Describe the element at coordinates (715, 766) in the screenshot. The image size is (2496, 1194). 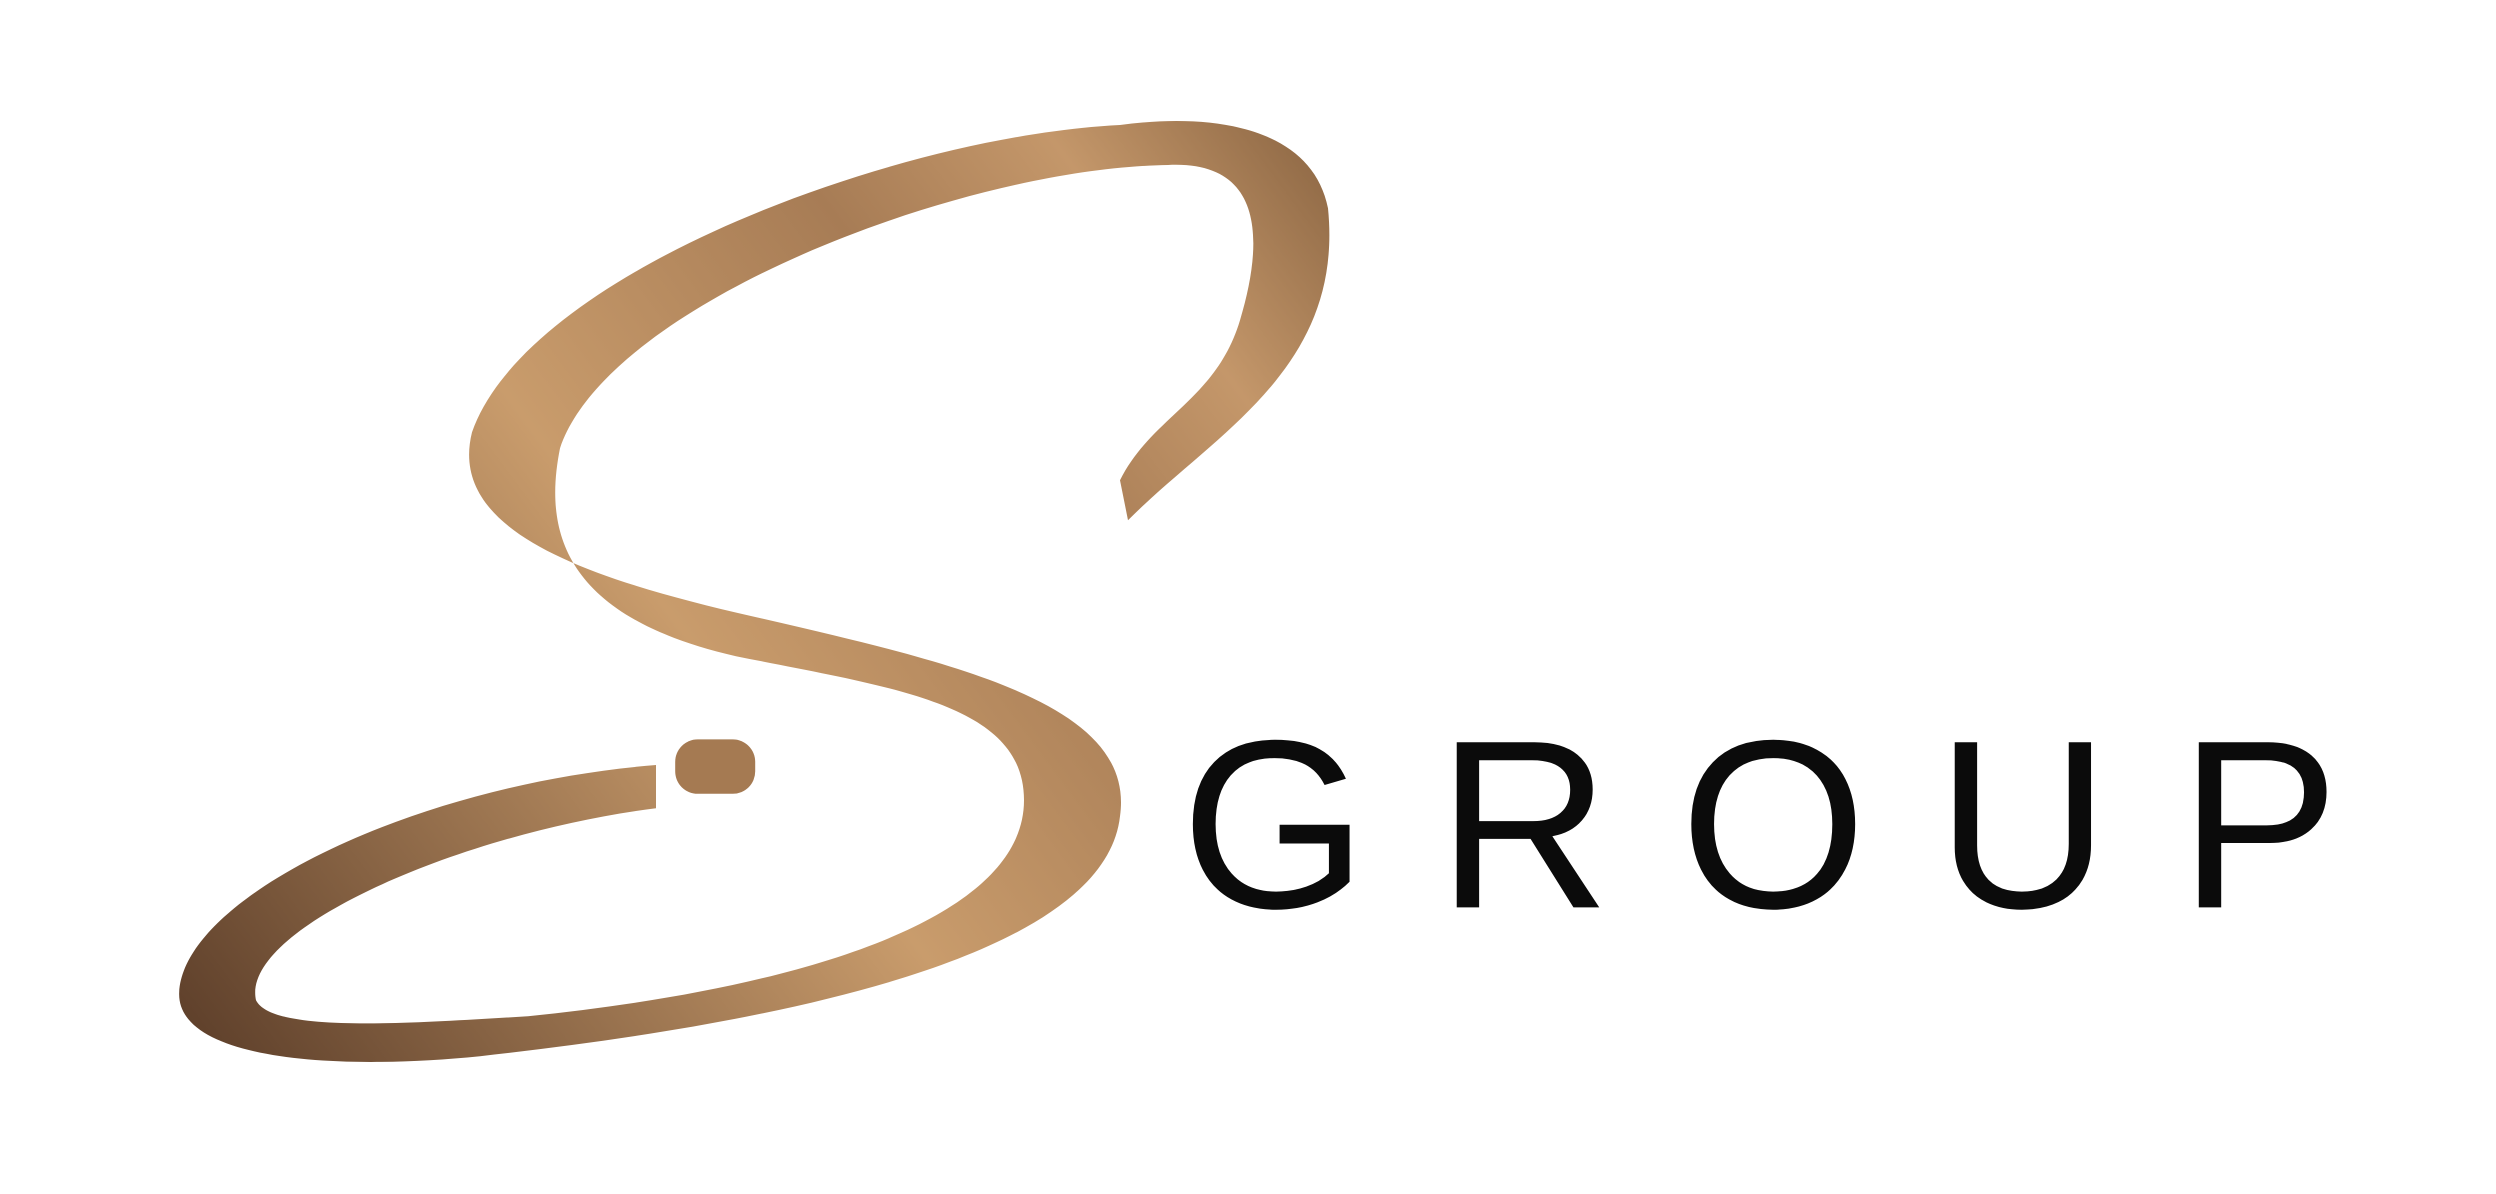
I see `s-dot` at that location.